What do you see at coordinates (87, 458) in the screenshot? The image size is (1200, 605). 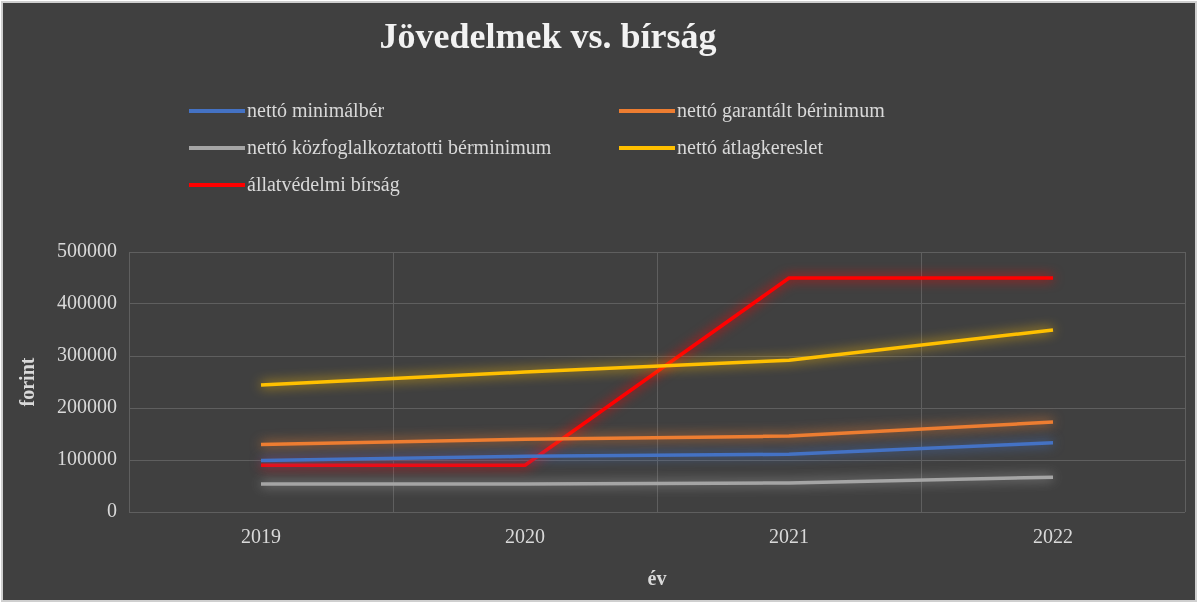 I see `y-tick-label: 100000` at bounding box center [87, 458].